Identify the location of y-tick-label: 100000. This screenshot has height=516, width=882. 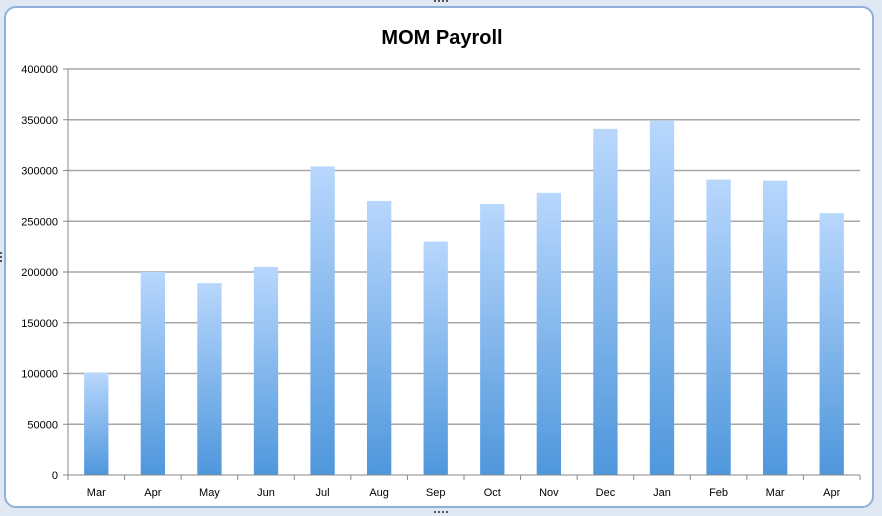
(39, 375).